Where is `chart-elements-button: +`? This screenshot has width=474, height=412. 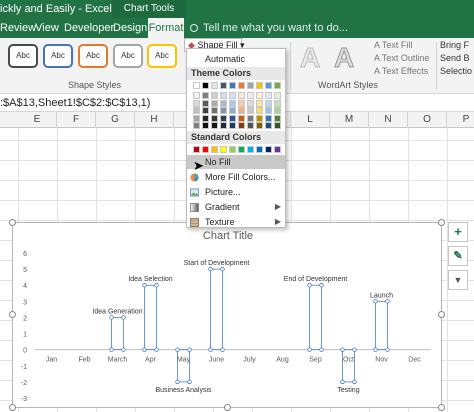 chart-elements-button: + is located at coordinates (458, 232).